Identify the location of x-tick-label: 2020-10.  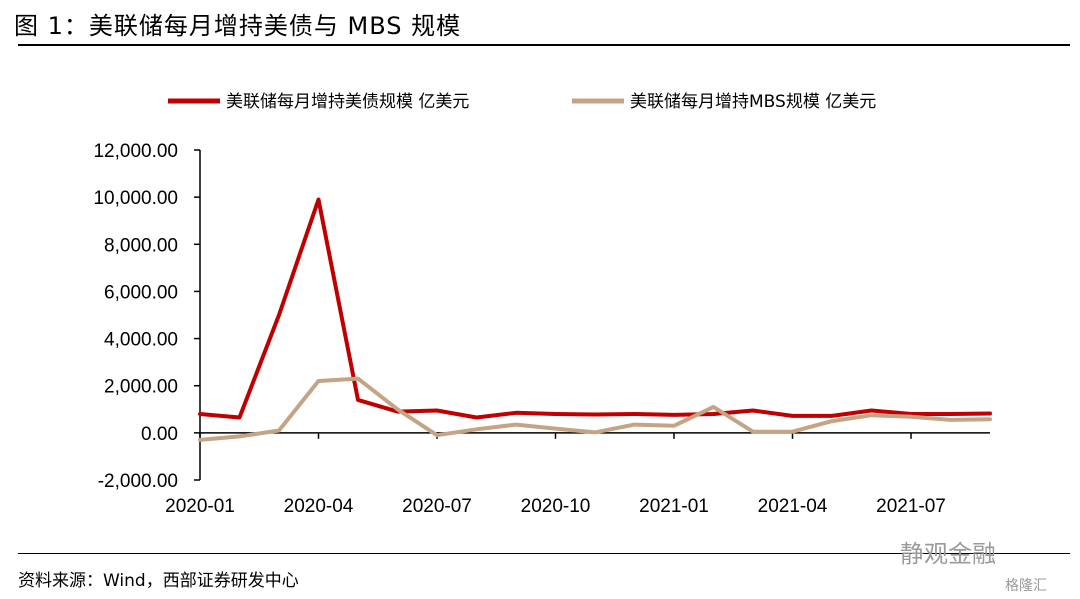
(556, 506).